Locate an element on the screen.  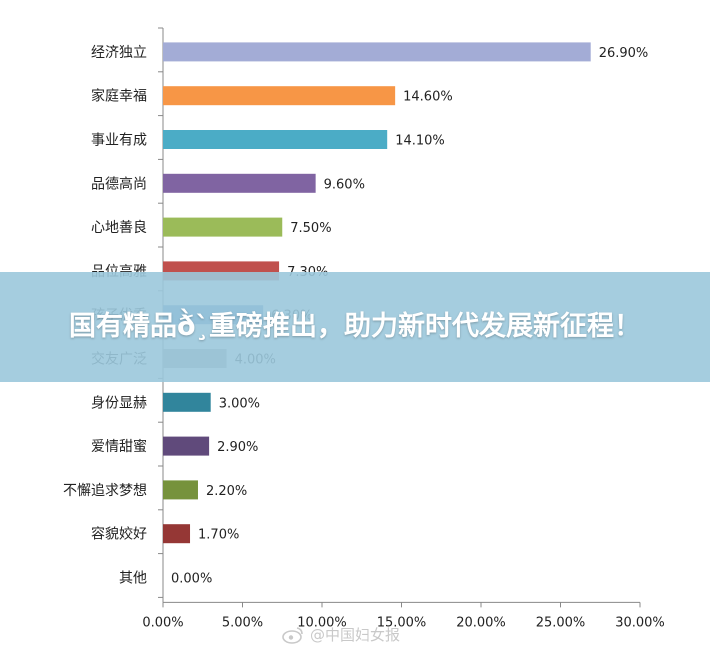
category-label-8: 身份显赫 is located at coordinates (119, 403).